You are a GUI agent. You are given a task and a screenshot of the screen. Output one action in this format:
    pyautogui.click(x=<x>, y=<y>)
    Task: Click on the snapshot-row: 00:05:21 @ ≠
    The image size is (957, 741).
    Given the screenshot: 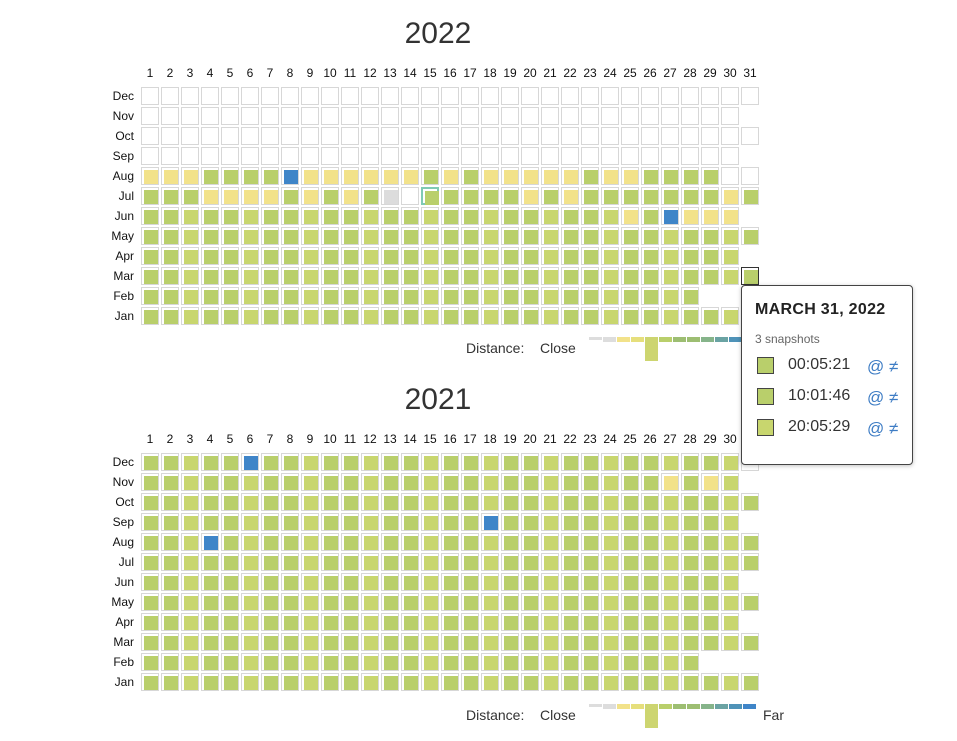 What is the action you would take?
    pyautogui.click(x=830, y=366)
    